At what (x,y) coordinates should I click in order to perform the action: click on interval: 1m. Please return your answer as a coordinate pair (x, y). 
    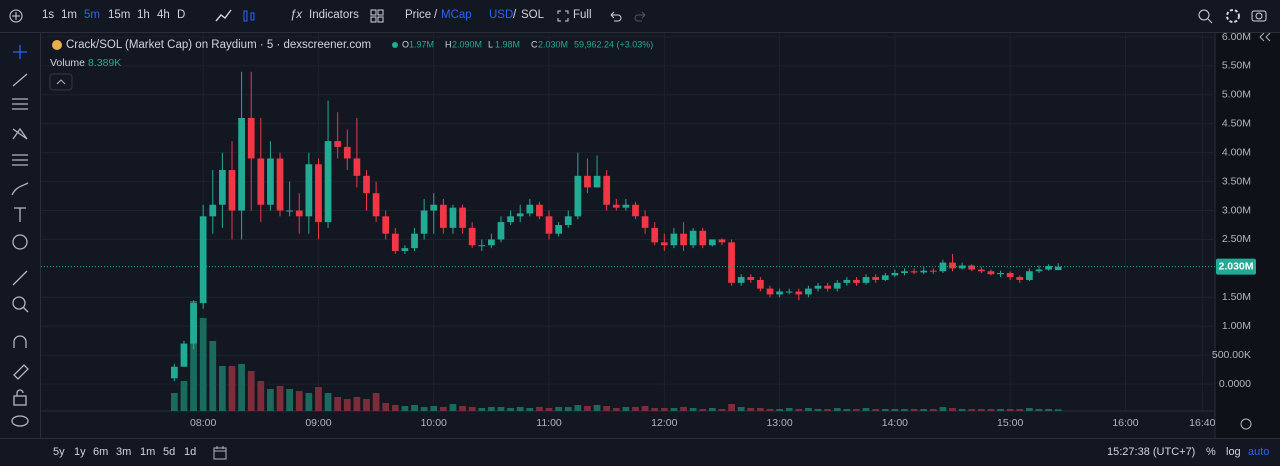
    Looking at the image, I should click on (69, 15).